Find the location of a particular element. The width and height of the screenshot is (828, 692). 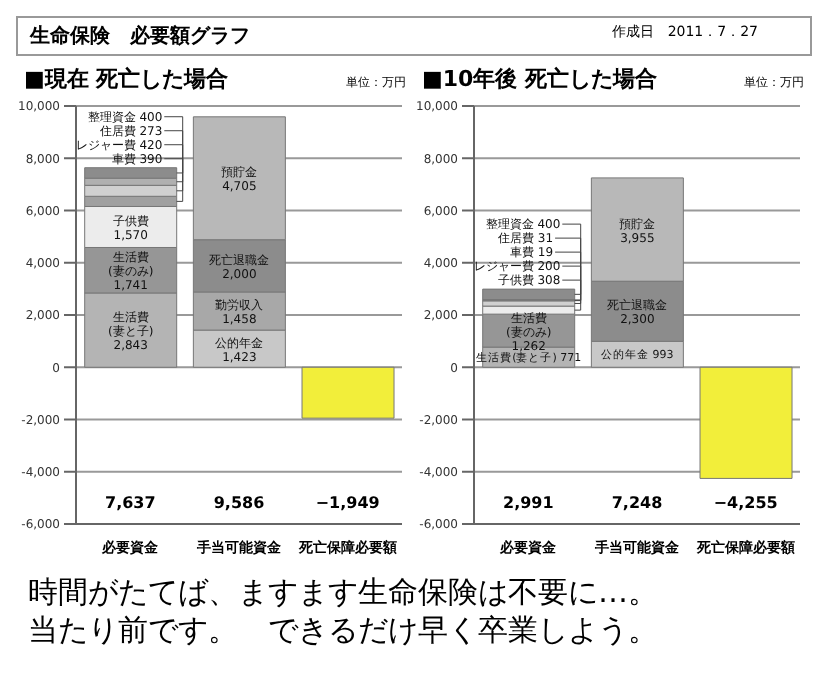

text: 時間がたてば、ますます生命保険は不要に…。 is located at coordinates (344, 593).